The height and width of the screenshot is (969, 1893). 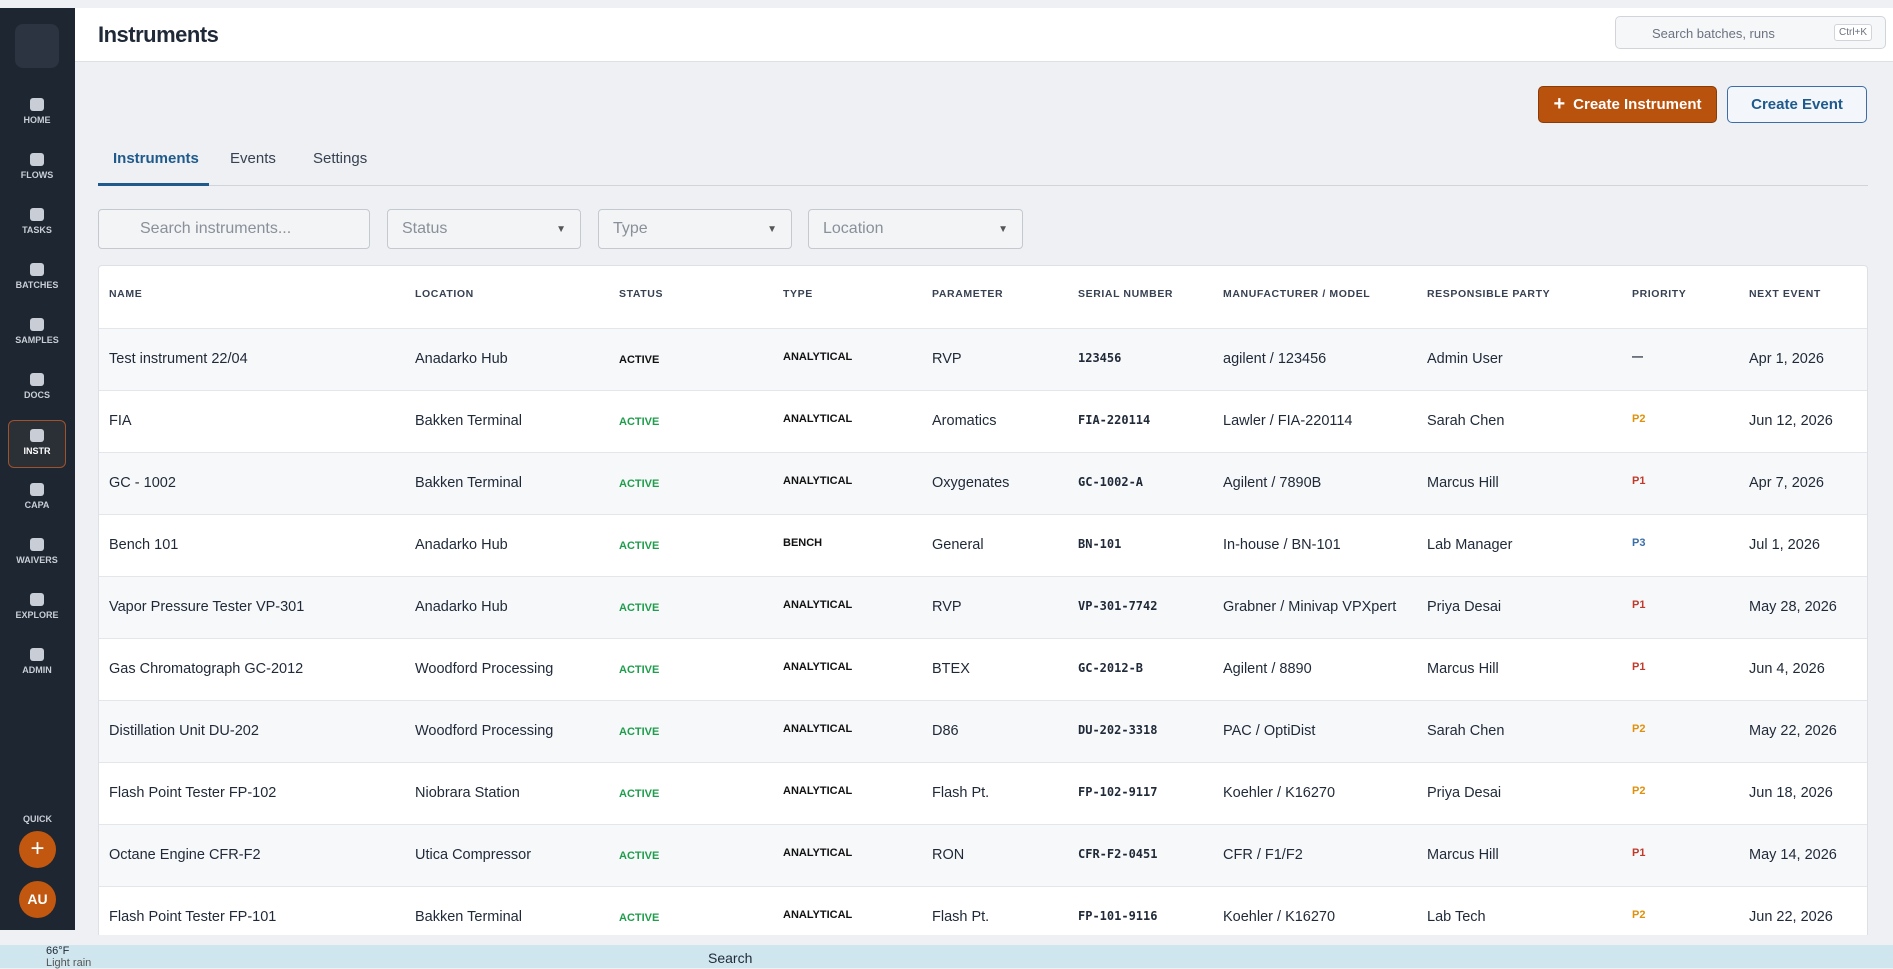 What do you see at coordinates (158, 34) in the screenshot?
I see `page-title: Instruments` at bounding box center [158, 34].